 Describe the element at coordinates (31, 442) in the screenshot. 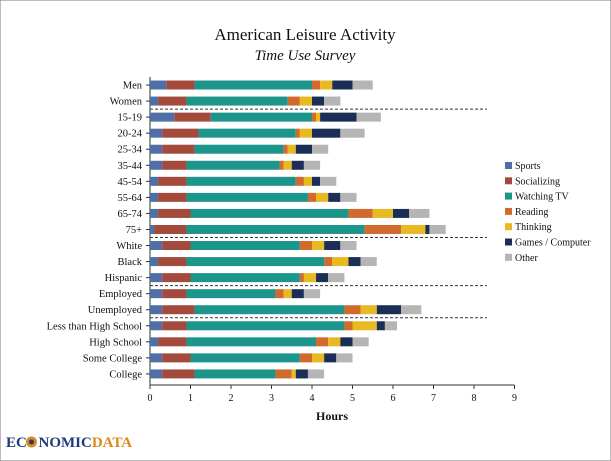

I see `brand-globe-inner-icon` at that location.